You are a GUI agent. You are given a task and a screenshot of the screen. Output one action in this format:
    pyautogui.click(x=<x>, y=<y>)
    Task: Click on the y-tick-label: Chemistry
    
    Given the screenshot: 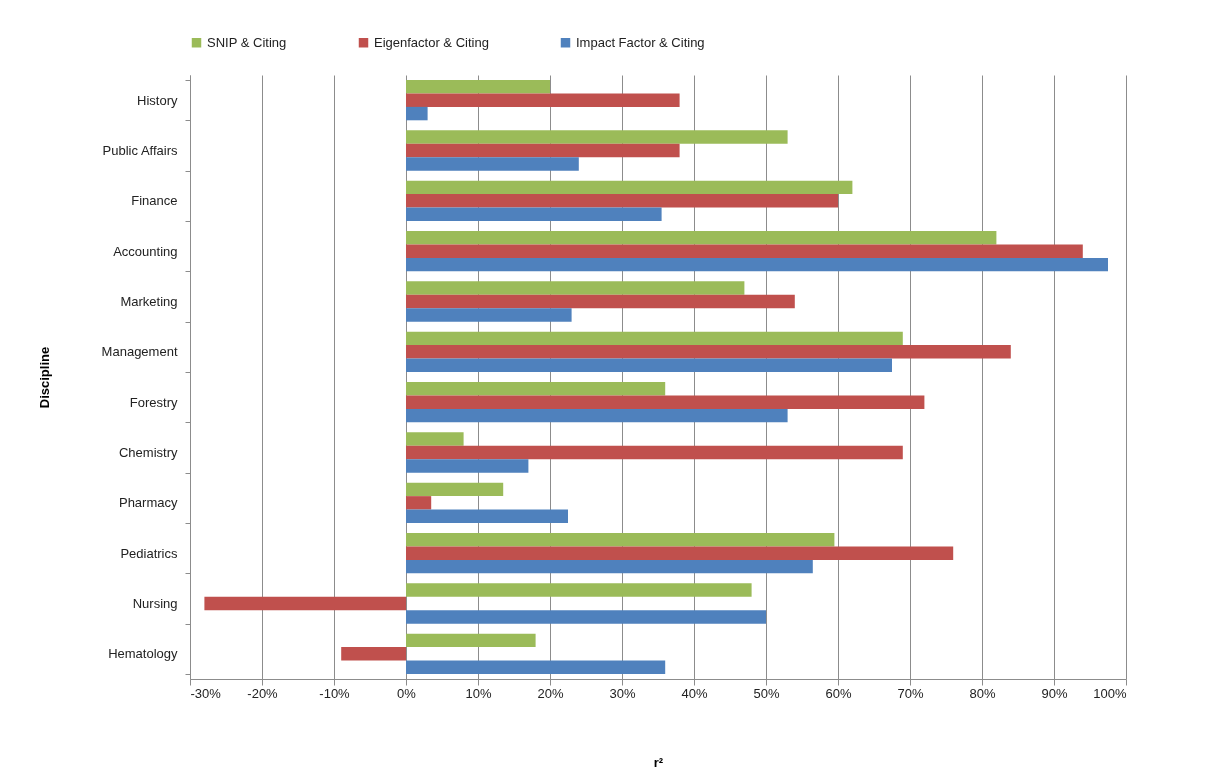 What is the action you would take?
    pyautogui.click(x=148, y=452)
    